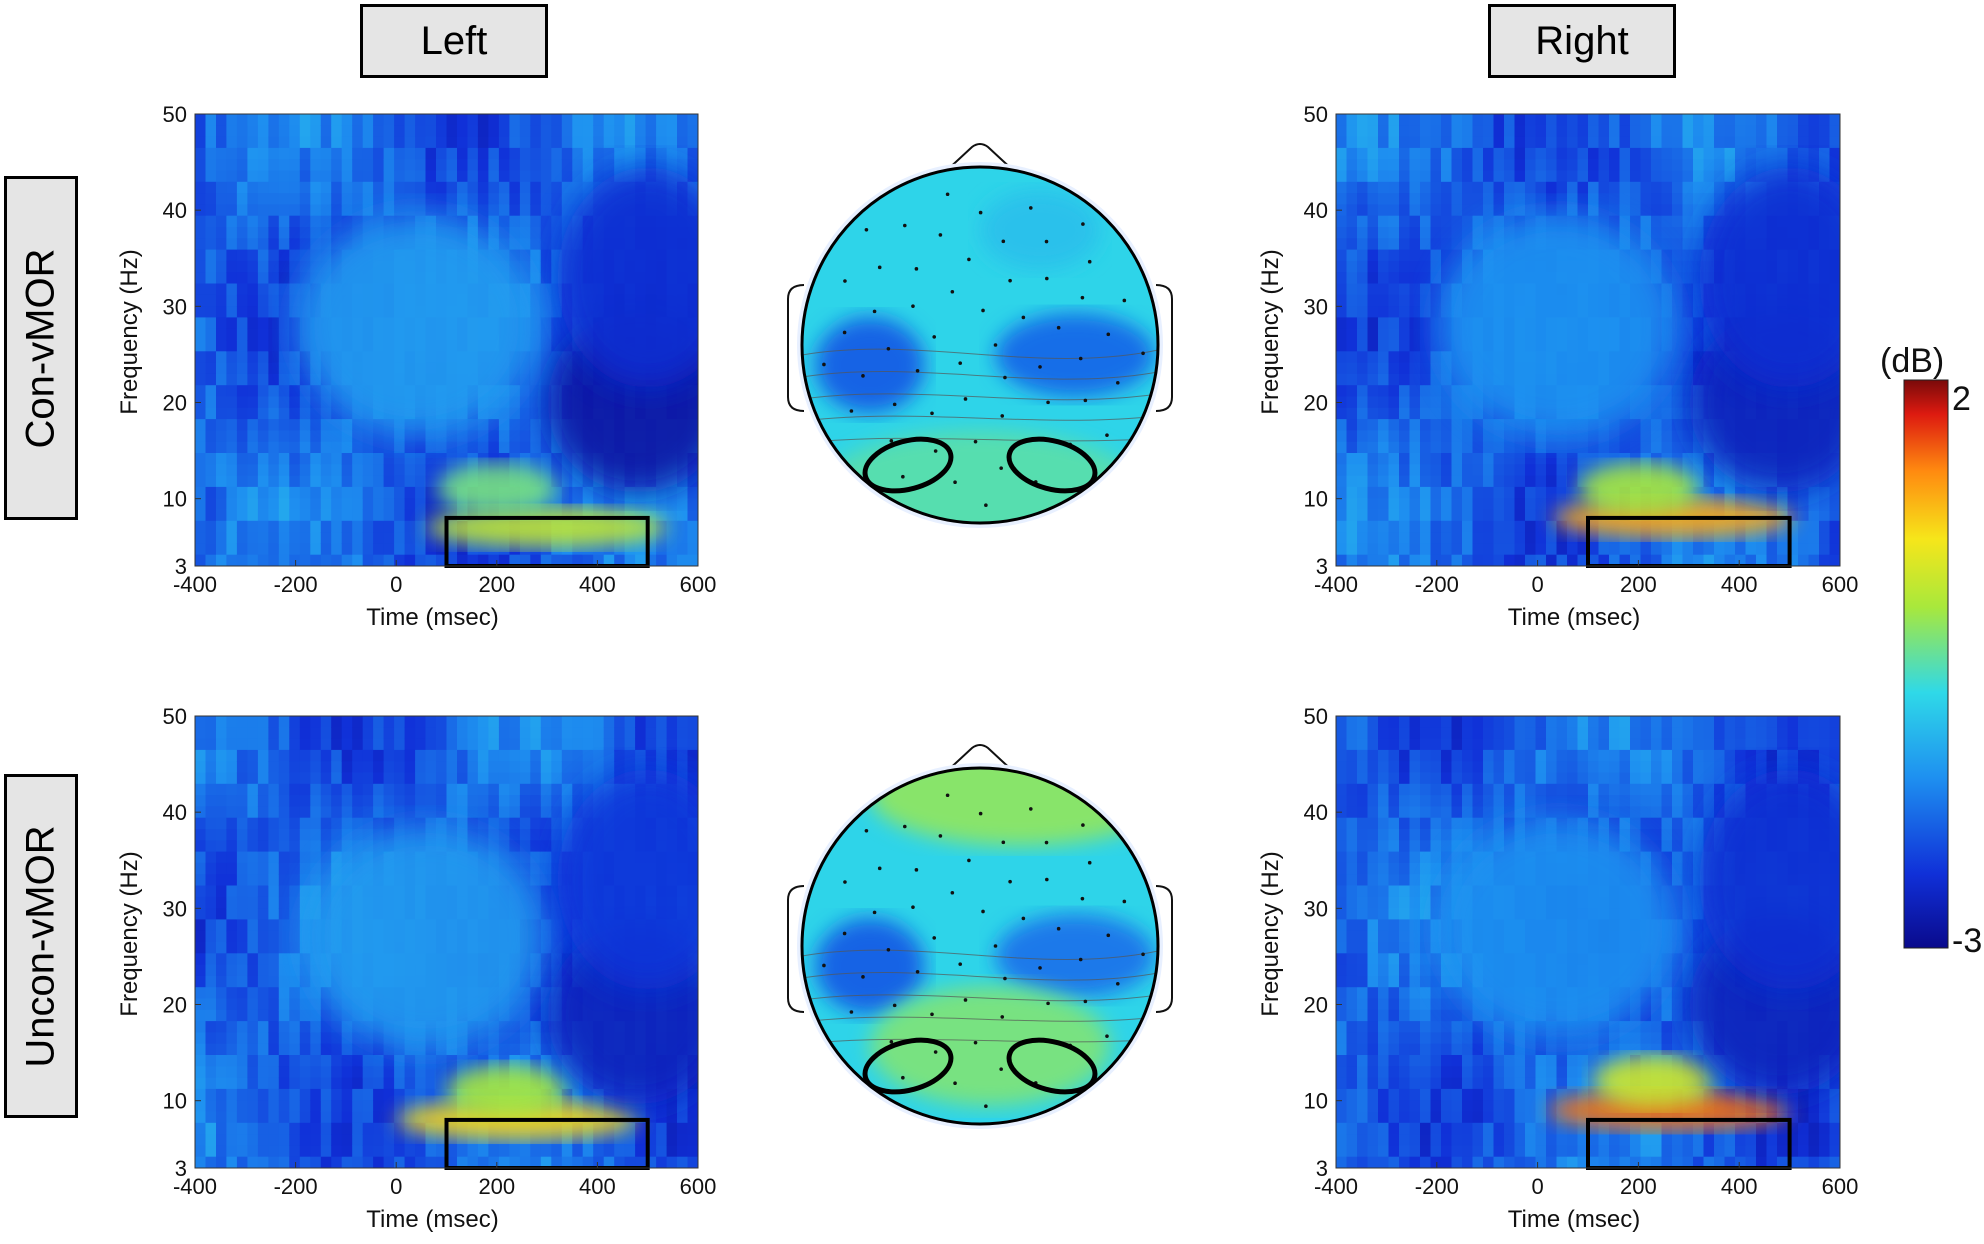 This screenshot has height=1244, width=1984. What do you see at coordinates (698, 584) in the screenshot?
I see `x-tick-label: 600` at bounding box center [698, 584].